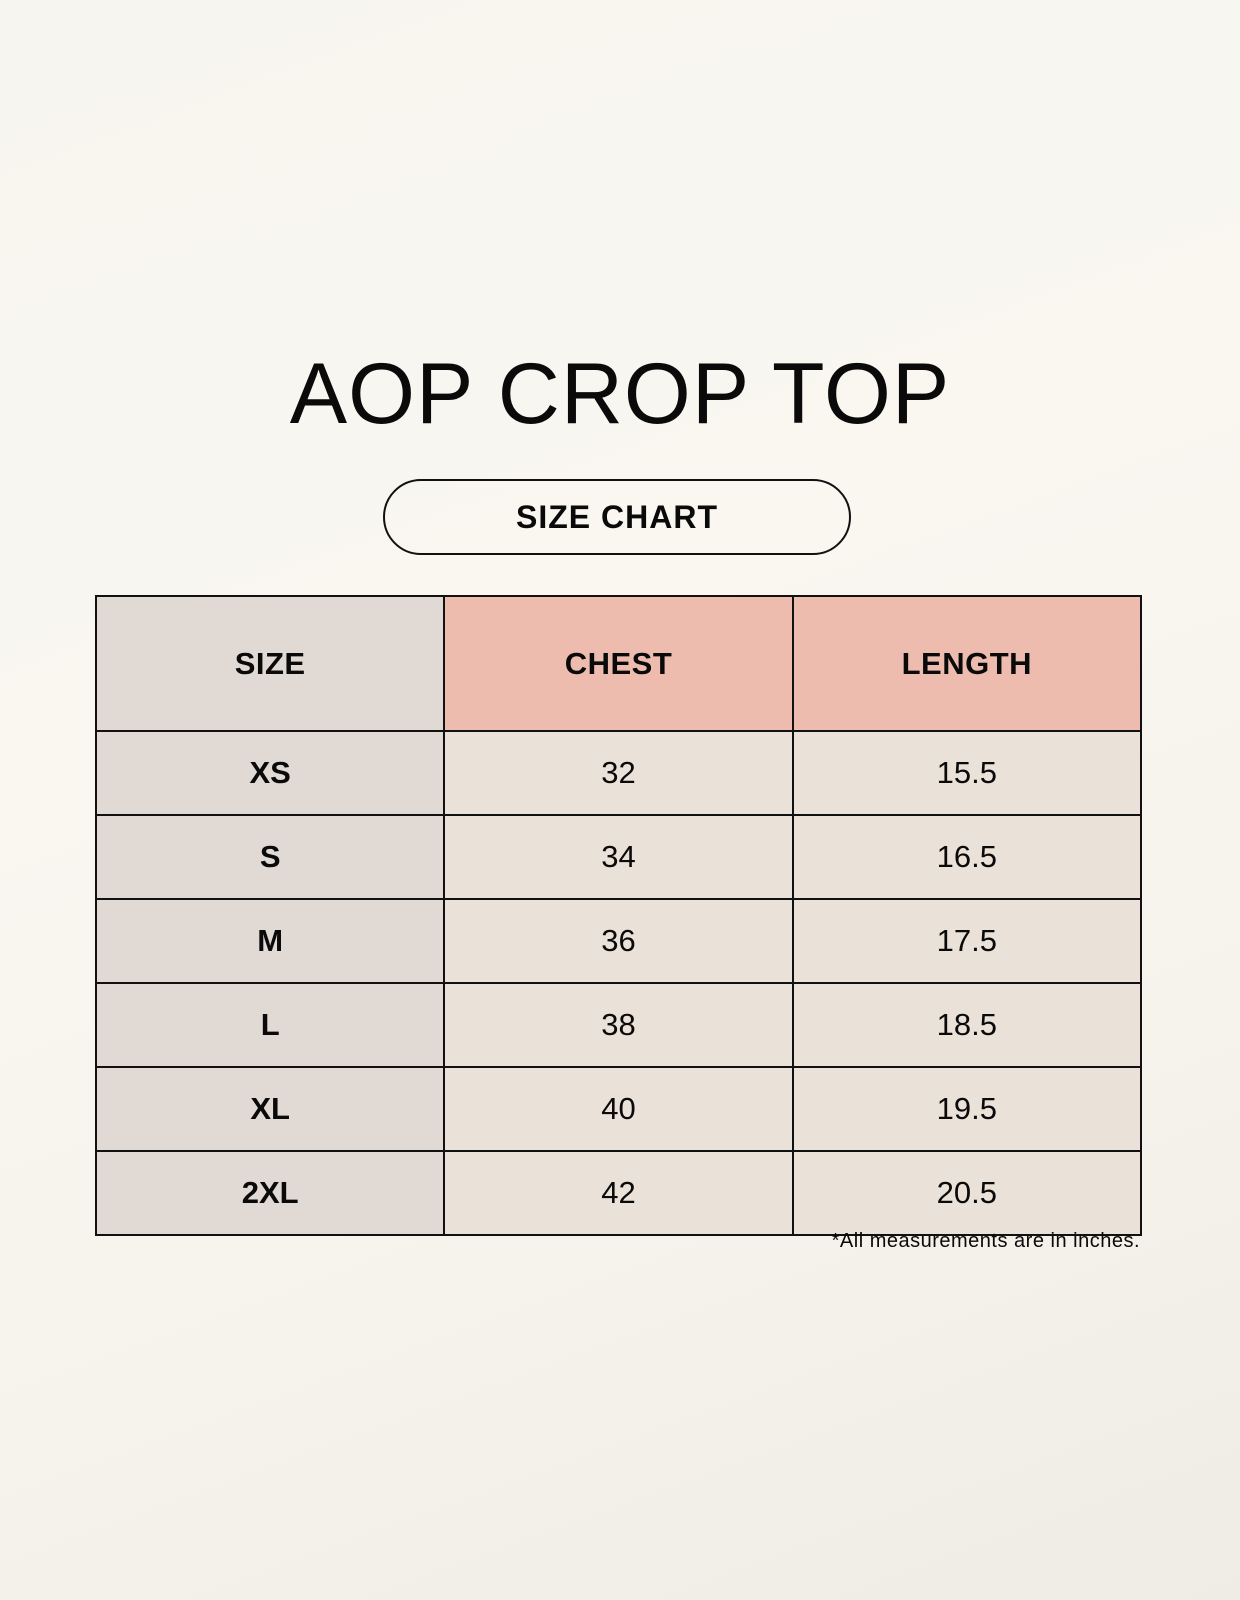 The image size is (1240, 1600). I want to click on header-length: LENGTH, so click(967, 663).